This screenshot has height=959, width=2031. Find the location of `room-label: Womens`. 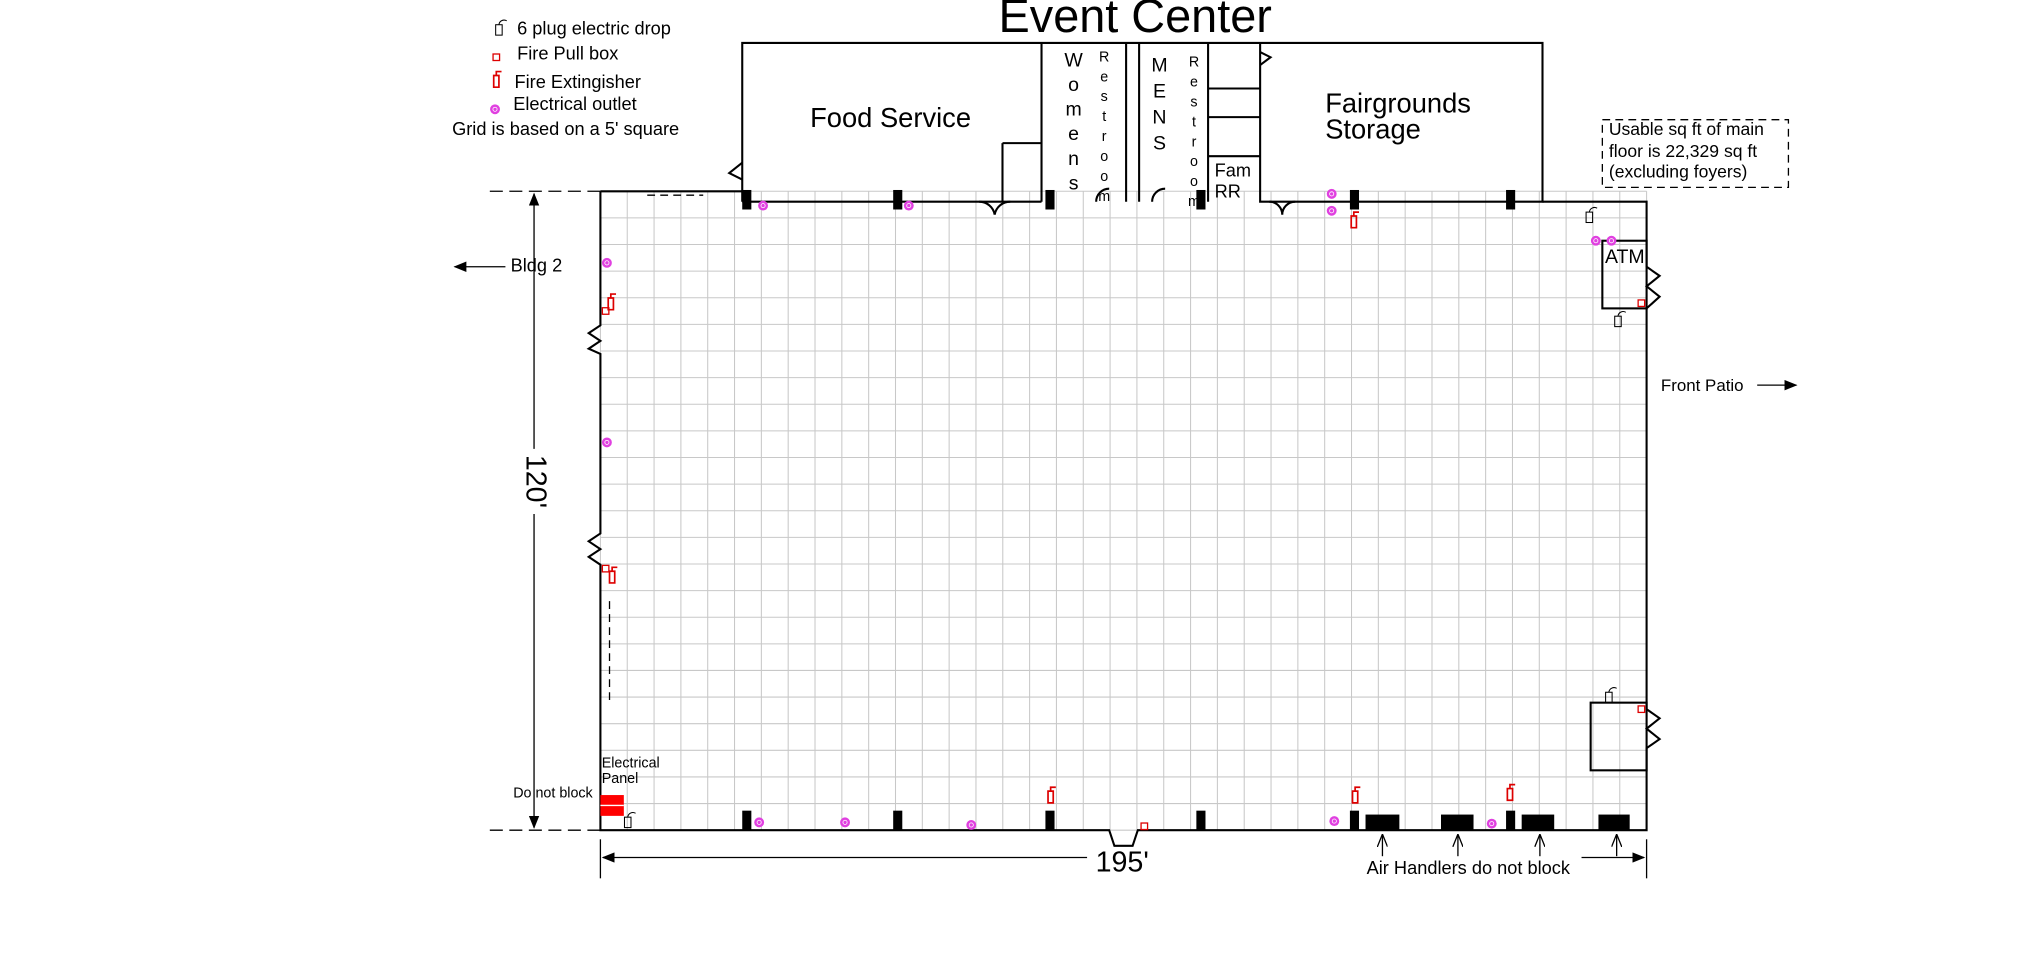

room-label: Womens is located at coordinates (1074, 123).